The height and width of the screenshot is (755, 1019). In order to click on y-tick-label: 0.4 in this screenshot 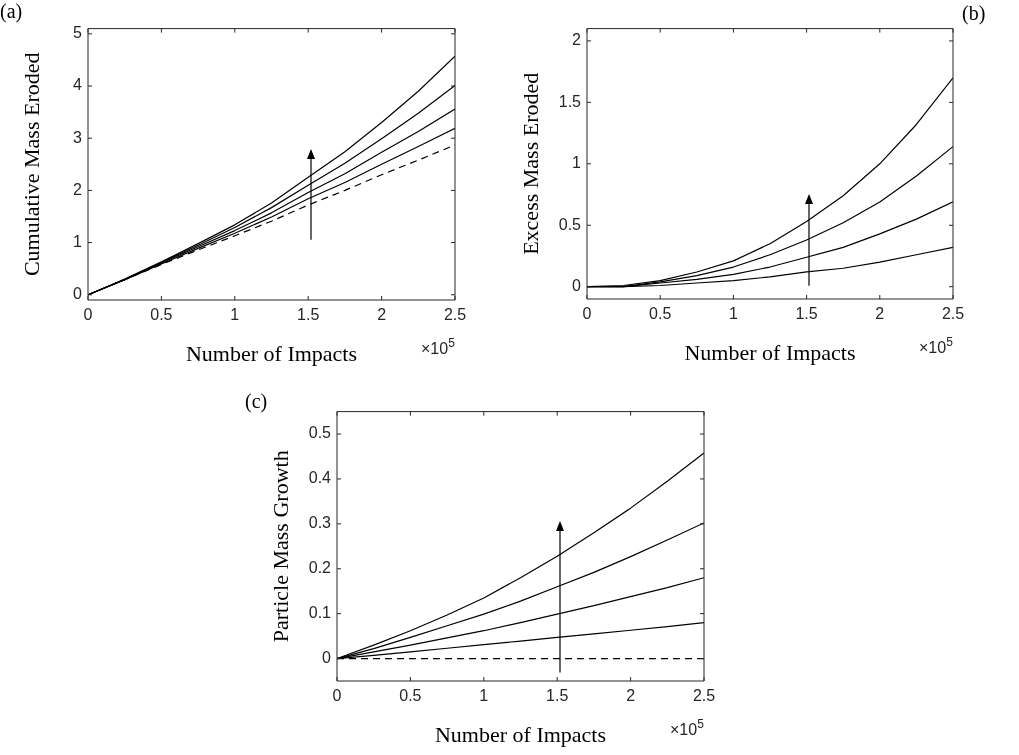, I will do `click(320, 478)`.